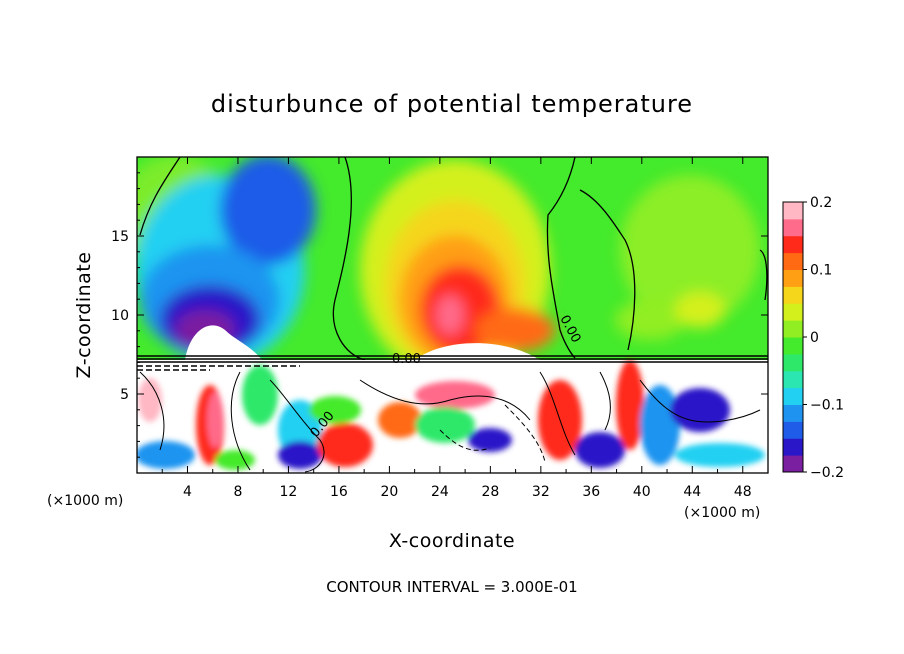 The width and height of the screenshot is (904, 654). What do you see at coordinates (160, 196) in the screenshot?
I see `contour-left` at bounding box center [160, 196].